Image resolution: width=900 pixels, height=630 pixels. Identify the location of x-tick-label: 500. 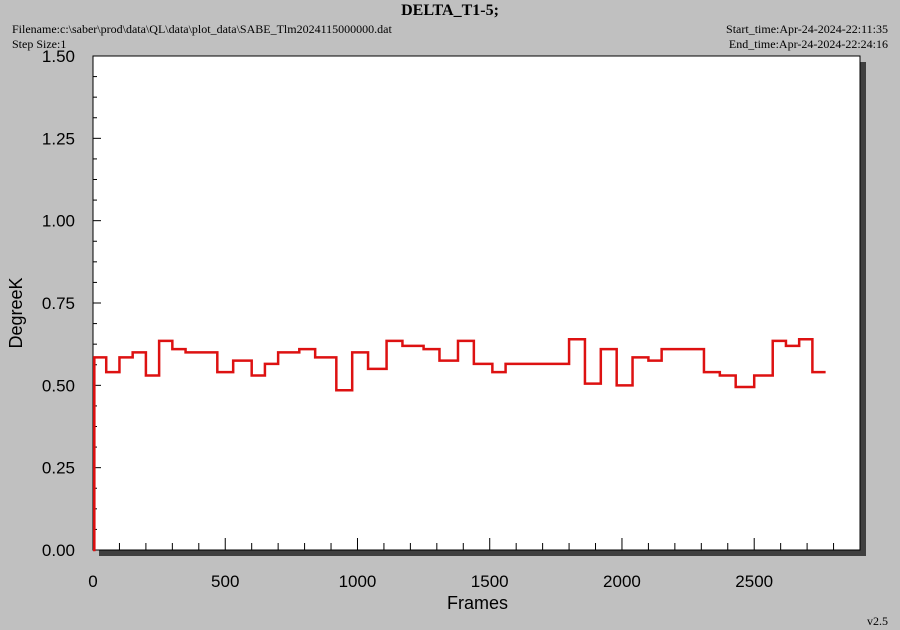
(225, 581).